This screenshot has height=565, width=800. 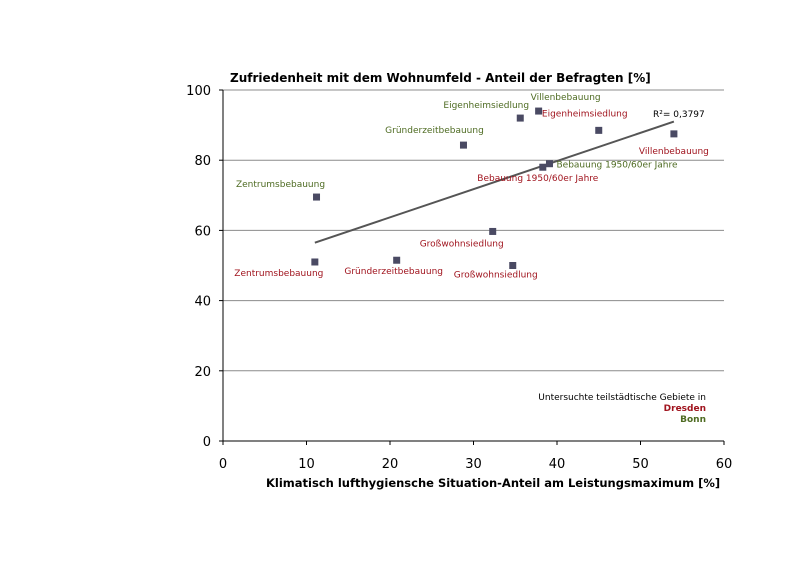 I want to click on point-label-1: Gründerzeitbebauung, so click(x=393, y=272).